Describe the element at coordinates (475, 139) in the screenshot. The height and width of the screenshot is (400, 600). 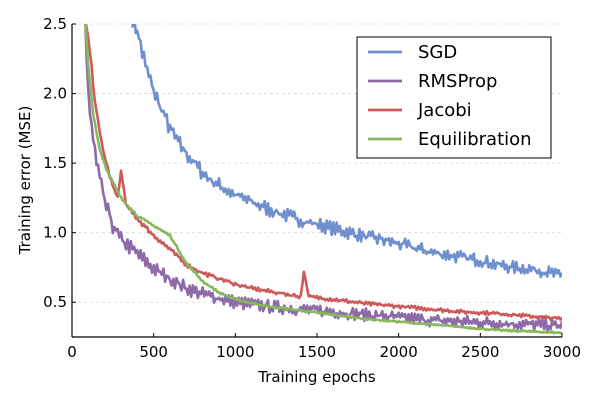
I see `legend-label-equilibration: Equilibration` at that location.